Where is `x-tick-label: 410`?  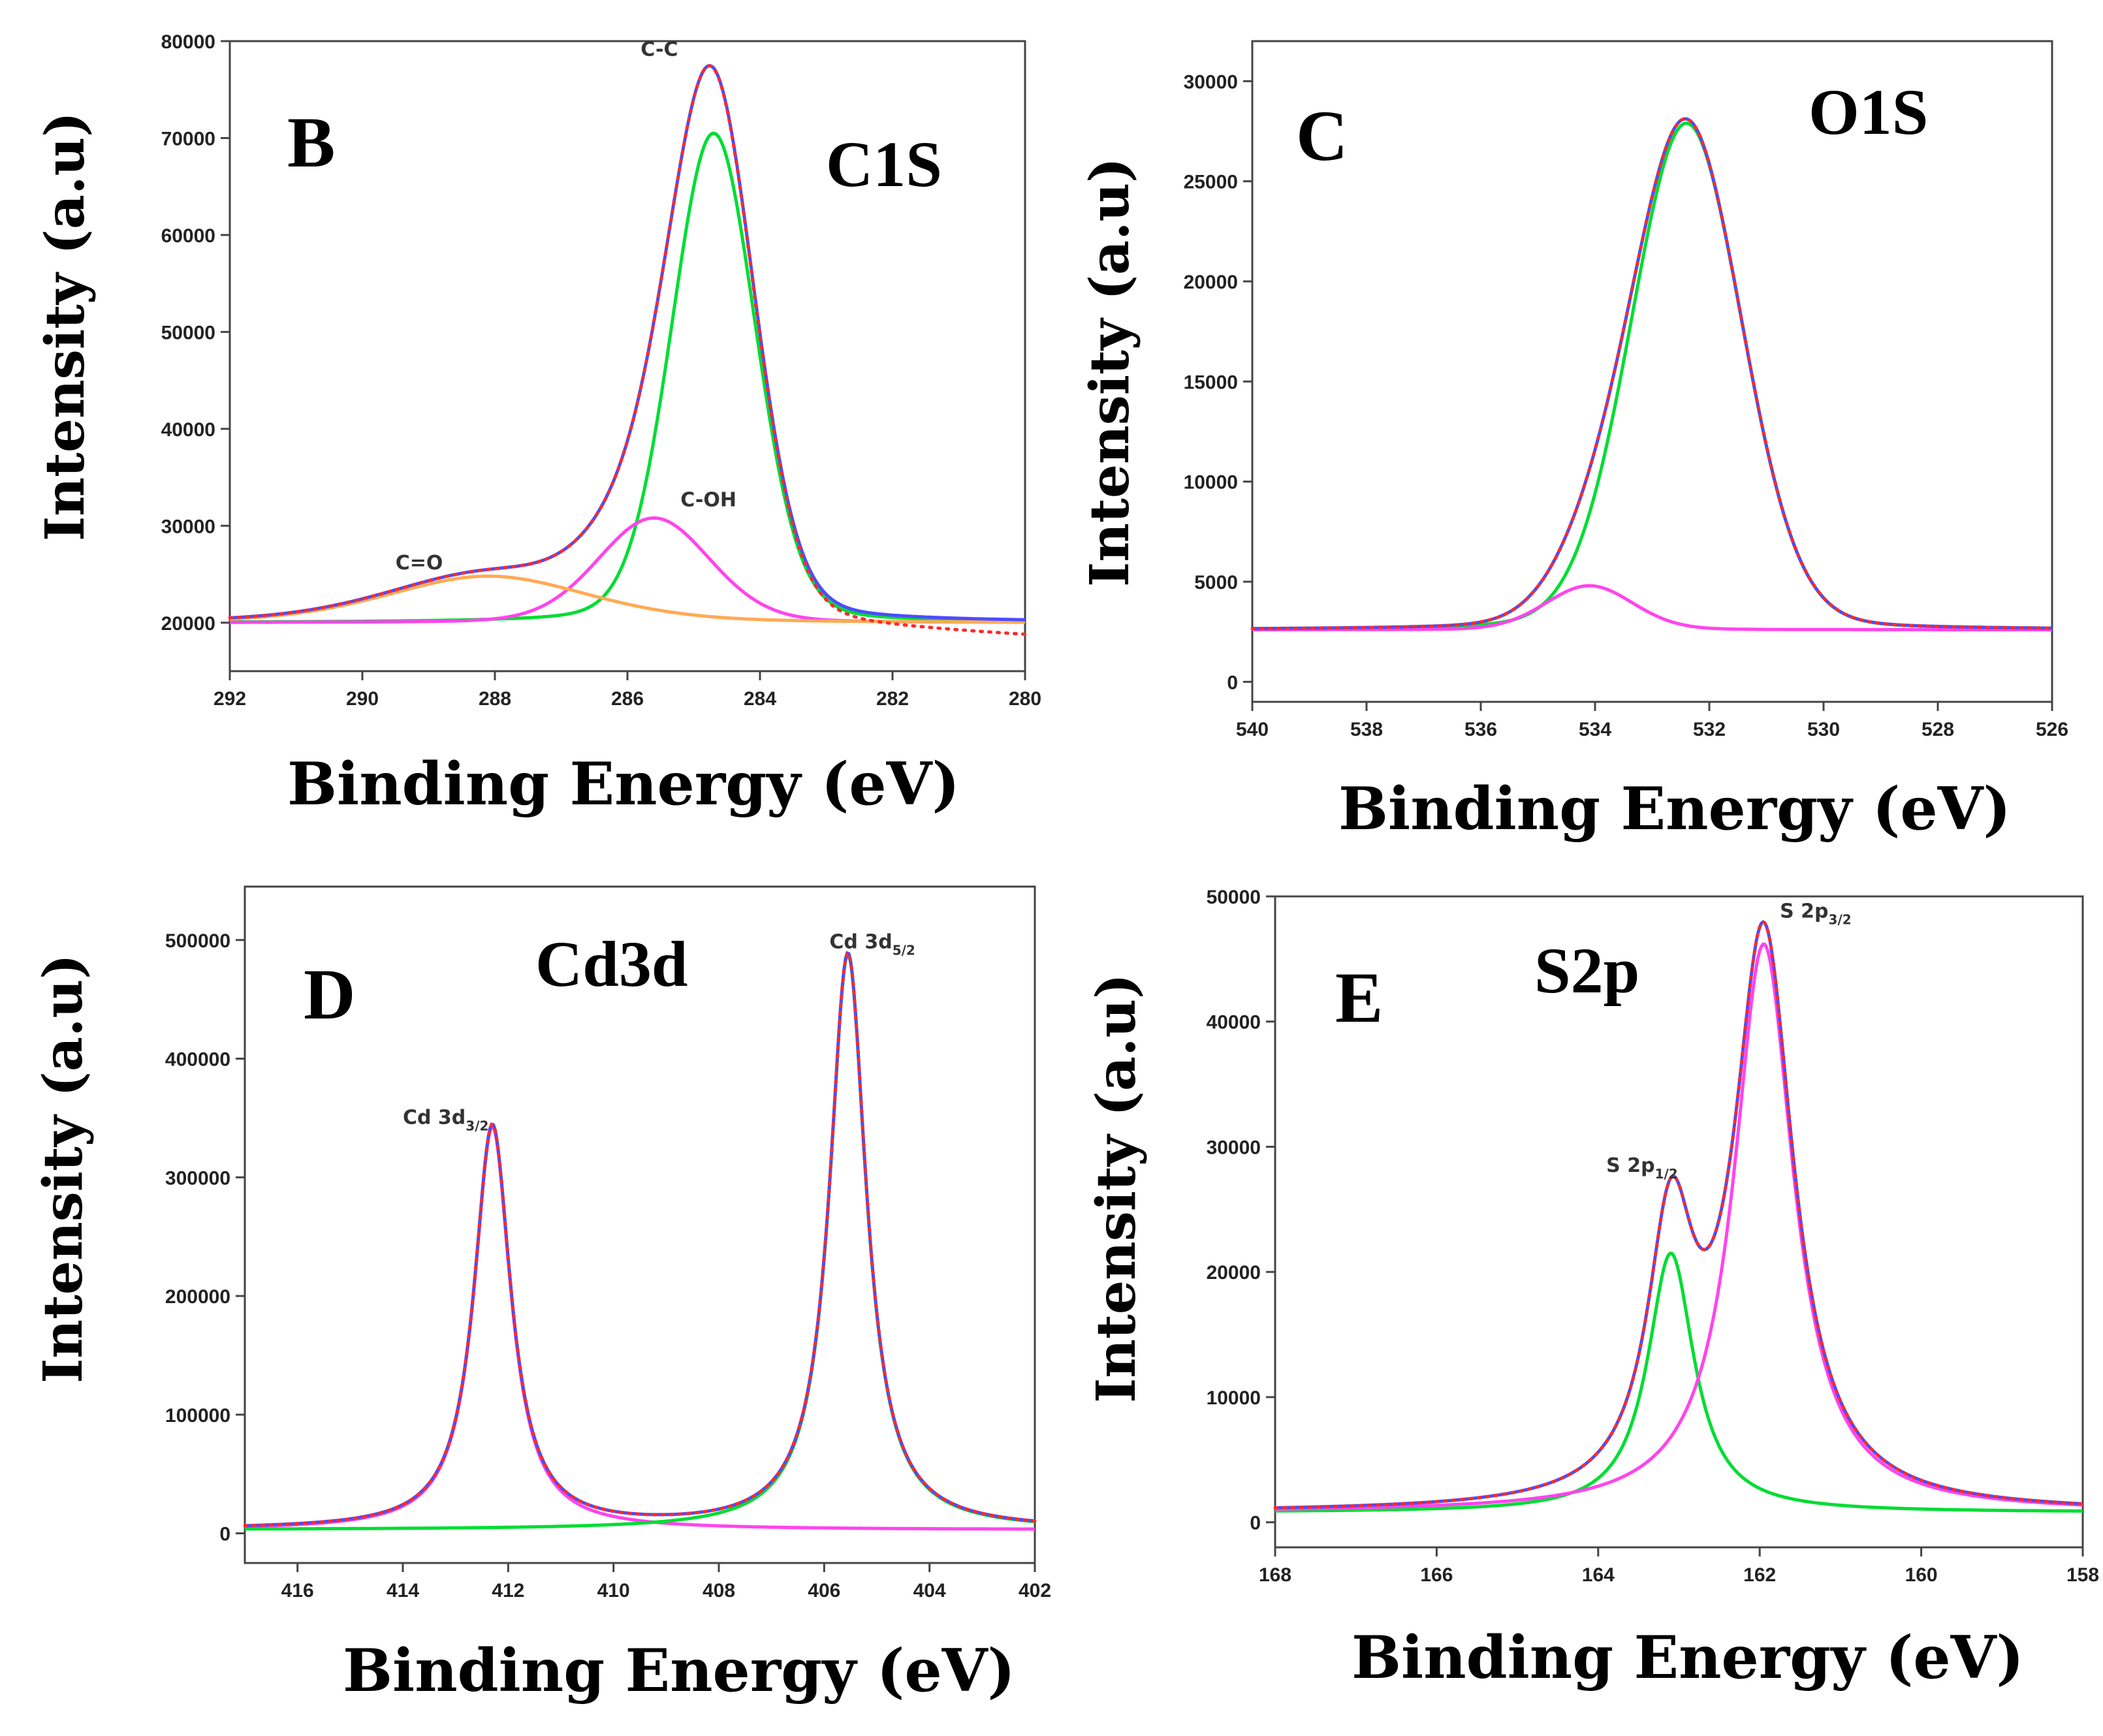
x-tick-label: 410 is located at coordinates (613, 1591).